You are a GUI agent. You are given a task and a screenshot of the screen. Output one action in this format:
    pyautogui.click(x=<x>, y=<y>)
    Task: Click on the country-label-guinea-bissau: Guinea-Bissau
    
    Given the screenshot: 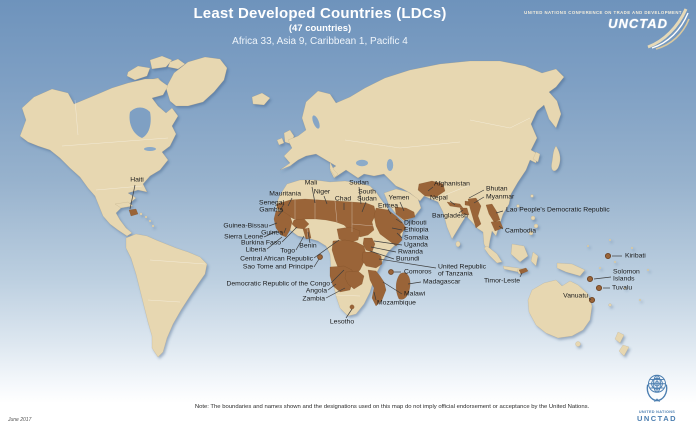 What is the action you would take?
    pyautogui.click(x=245, y=226)
    